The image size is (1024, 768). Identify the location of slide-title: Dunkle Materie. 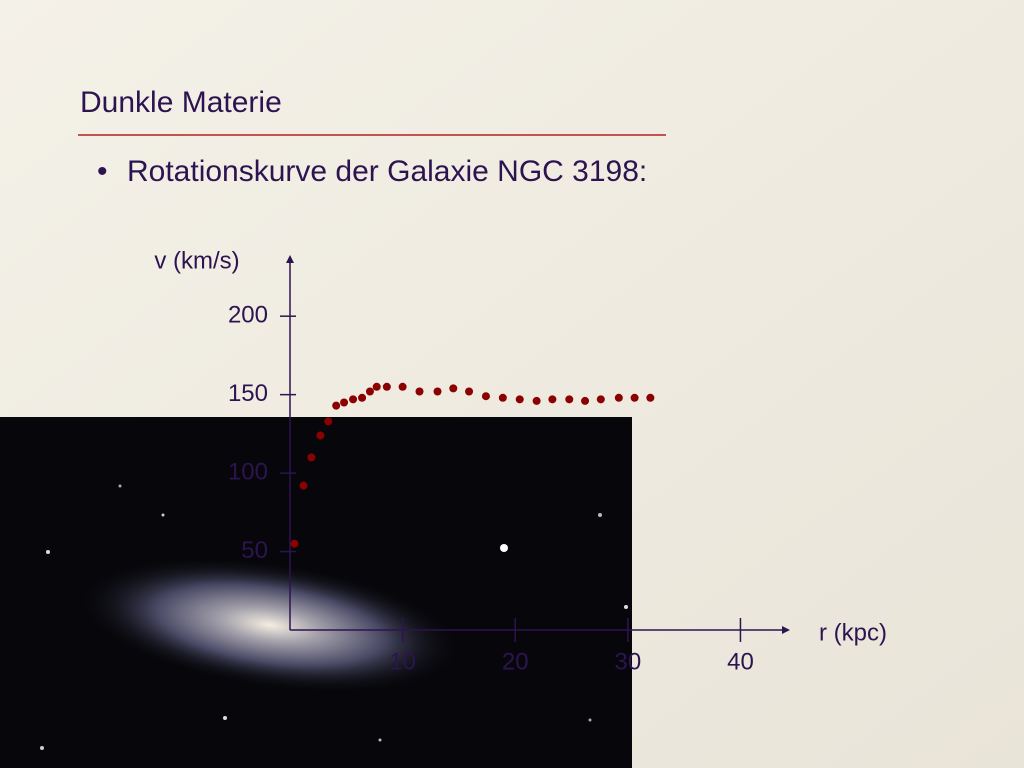
(181, 102).